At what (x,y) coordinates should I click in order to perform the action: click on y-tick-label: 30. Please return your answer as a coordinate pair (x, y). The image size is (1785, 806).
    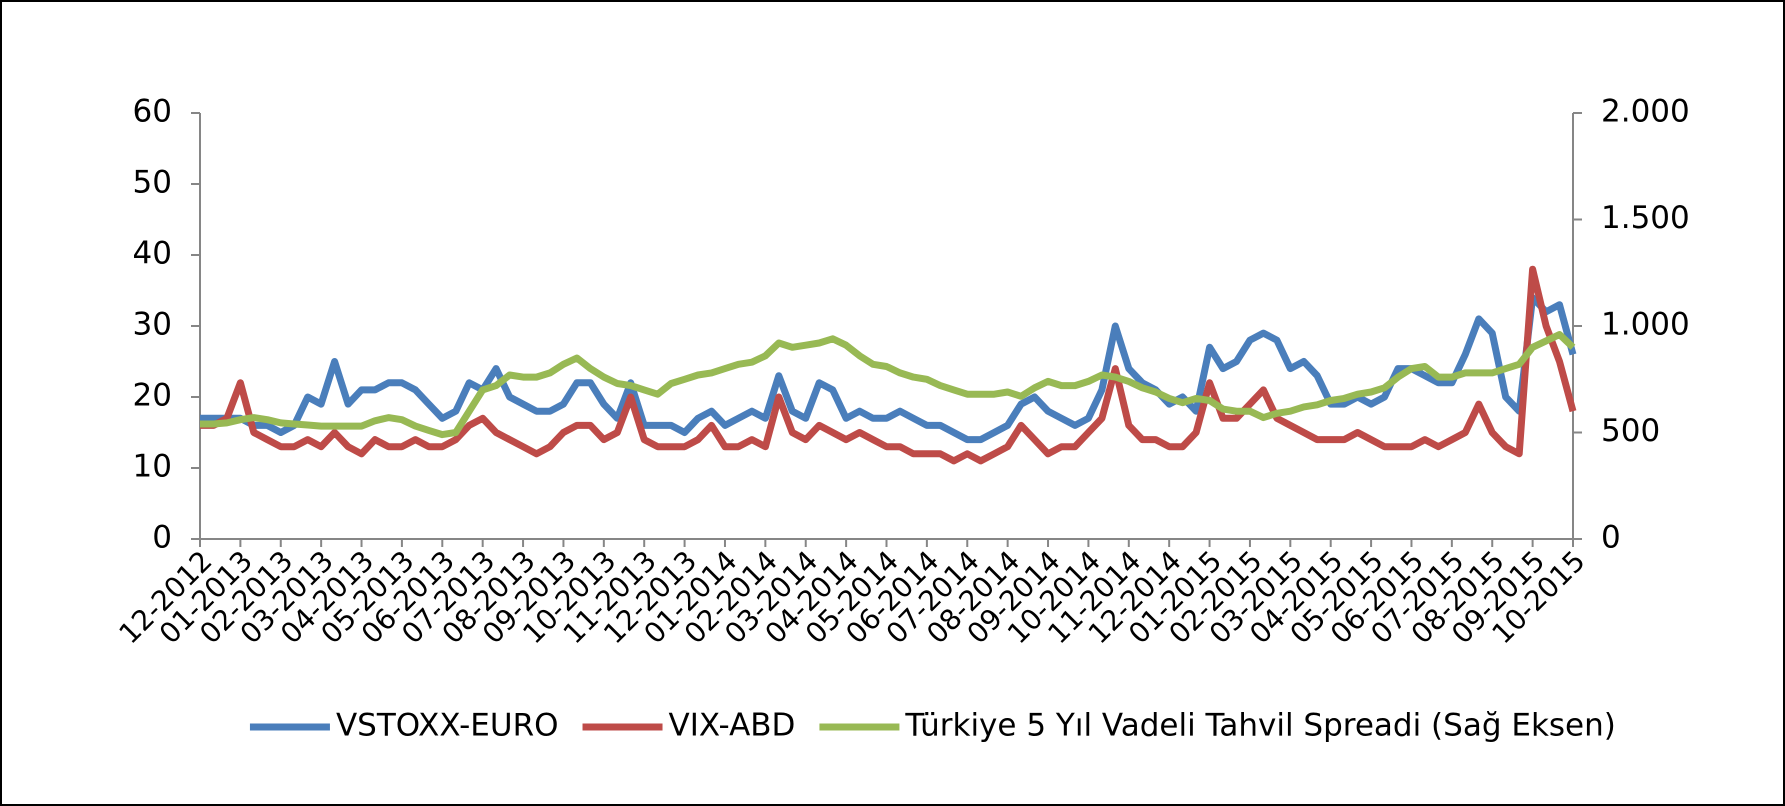
    Looking at the image, I should click on (152, 325).